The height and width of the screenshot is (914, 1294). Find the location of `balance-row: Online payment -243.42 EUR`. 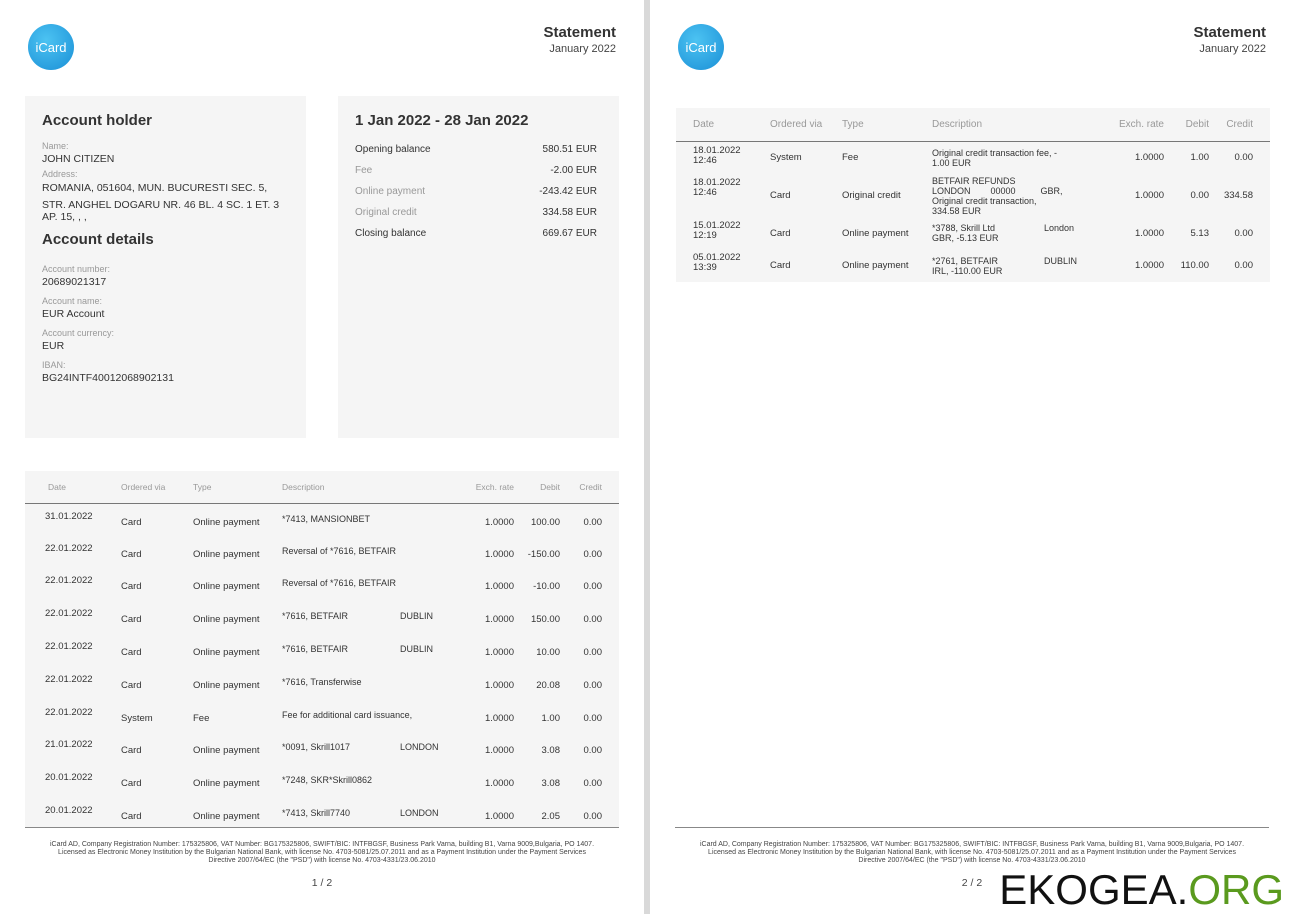

balance-row: Online payment -243.42 EUR is located at coordinates (476, 191).